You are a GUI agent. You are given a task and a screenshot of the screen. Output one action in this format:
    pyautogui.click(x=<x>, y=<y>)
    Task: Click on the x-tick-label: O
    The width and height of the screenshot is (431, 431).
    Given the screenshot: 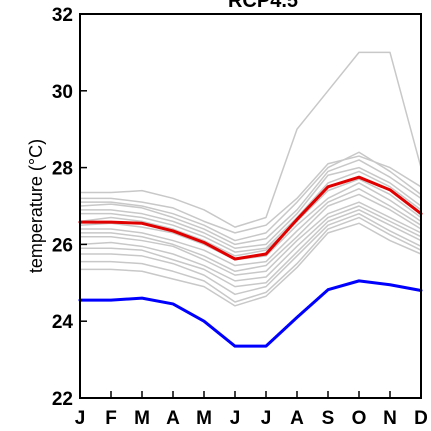 What is the action you would take?
    pyautogui.click(x=359, y=418)
    